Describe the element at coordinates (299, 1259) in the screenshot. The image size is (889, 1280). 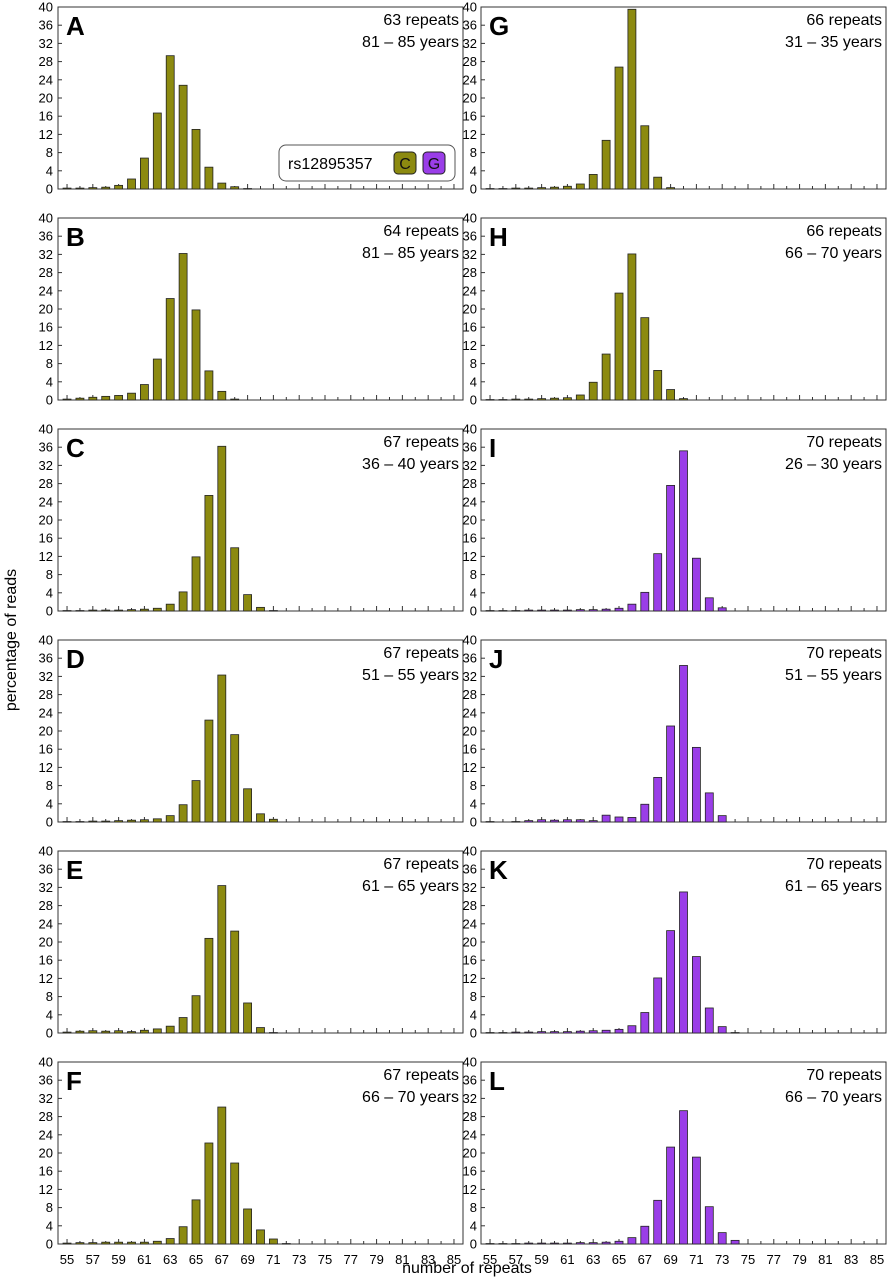
I see `x-tick-label: 73` at that location.